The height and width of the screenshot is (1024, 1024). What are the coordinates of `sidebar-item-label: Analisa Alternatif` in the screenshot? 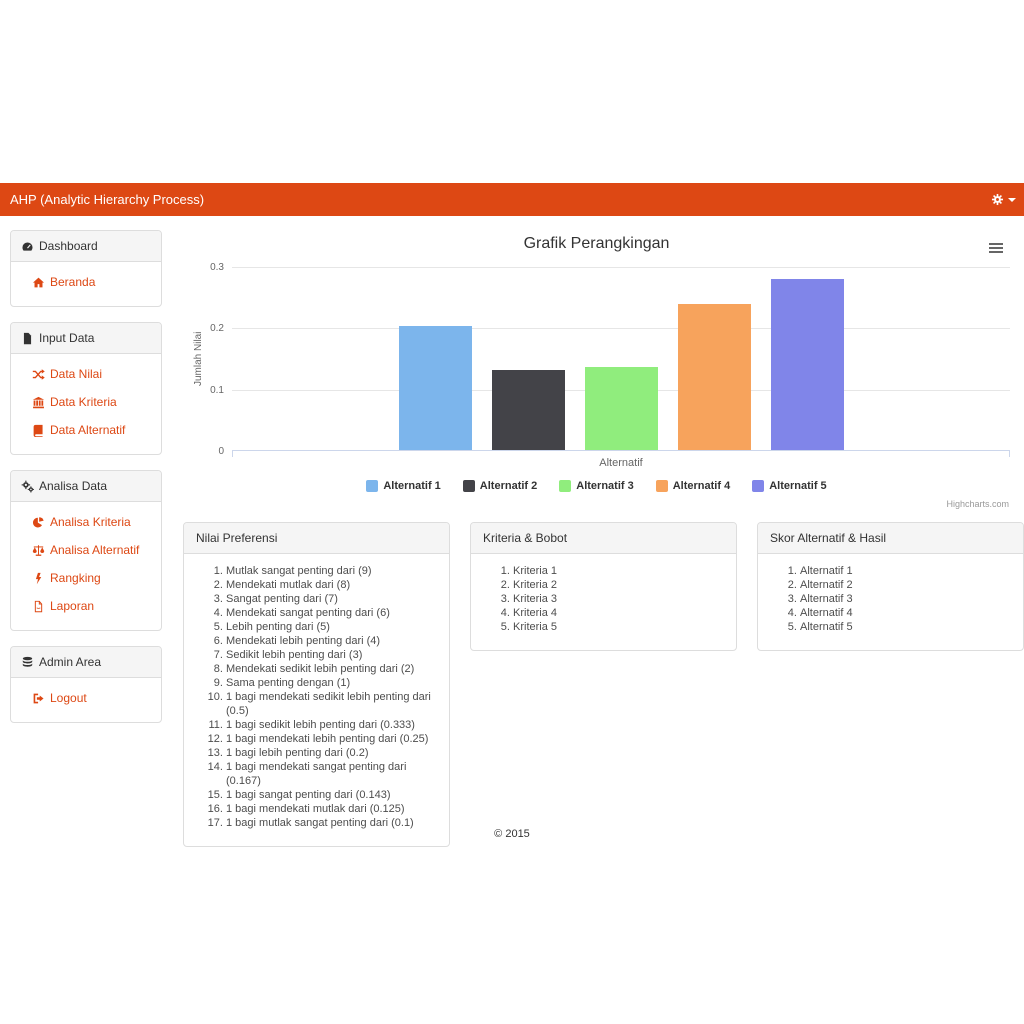 It's located at (95, 550).